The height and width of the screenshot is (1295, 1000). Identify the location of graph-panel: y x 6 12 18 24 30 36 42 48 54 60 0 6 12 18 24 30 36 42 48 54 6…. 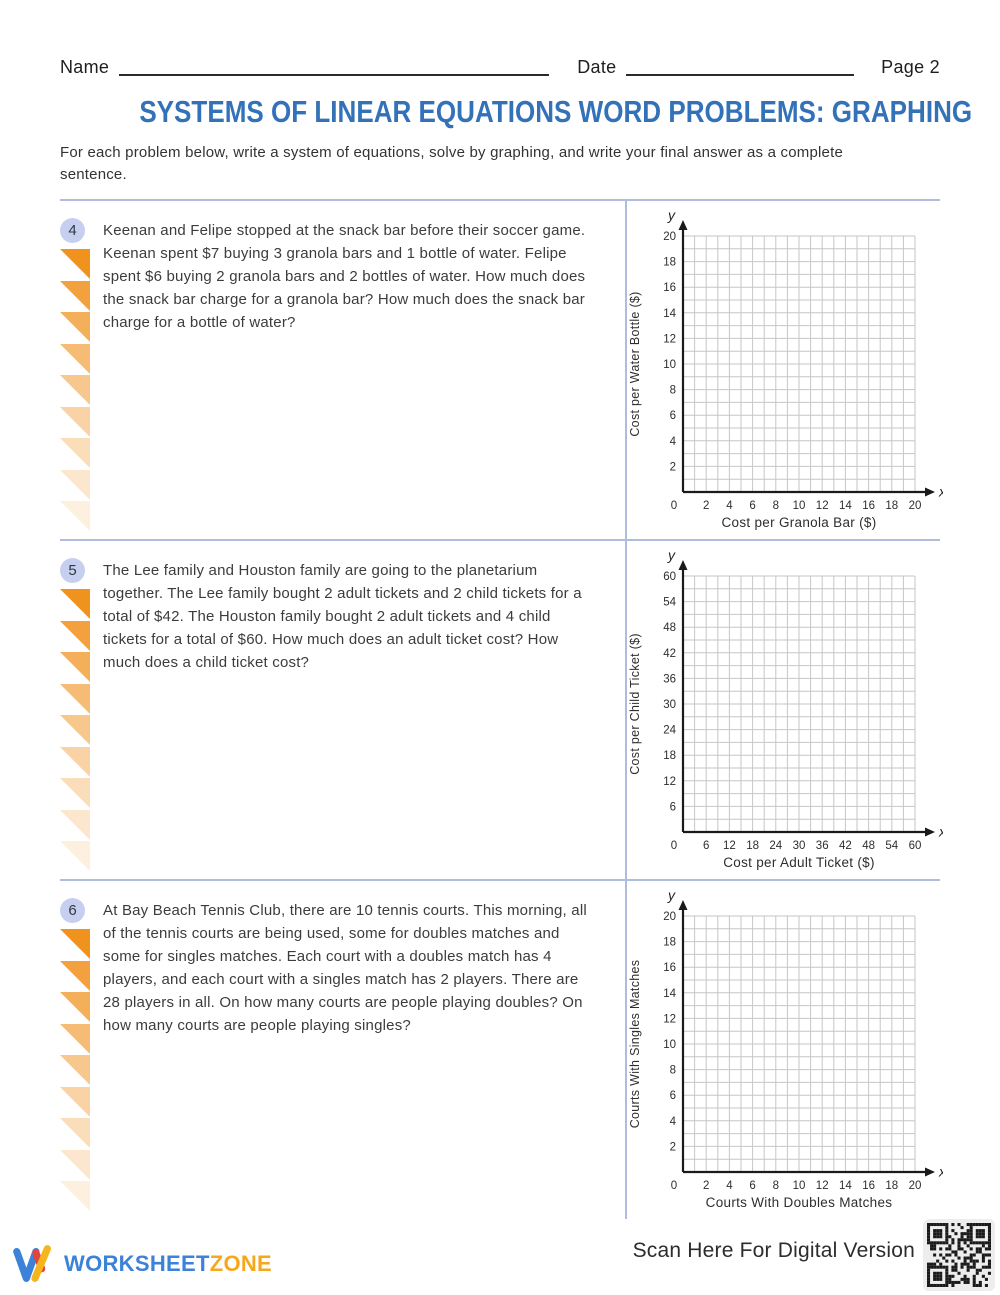
(786, 710).